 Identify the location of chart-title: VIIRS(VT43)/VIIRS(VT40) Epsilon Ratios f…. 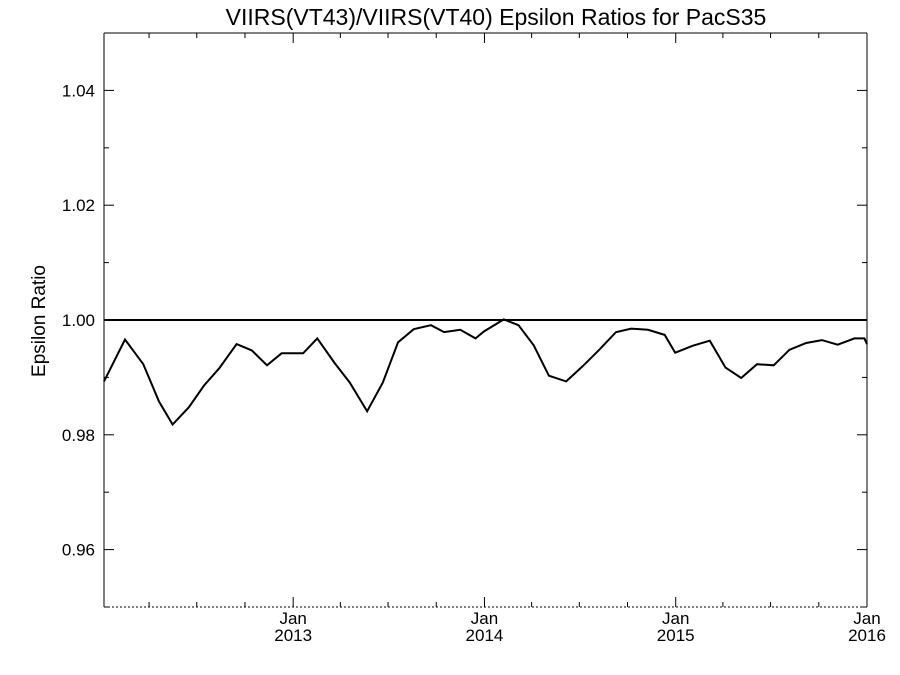
(496, 17).